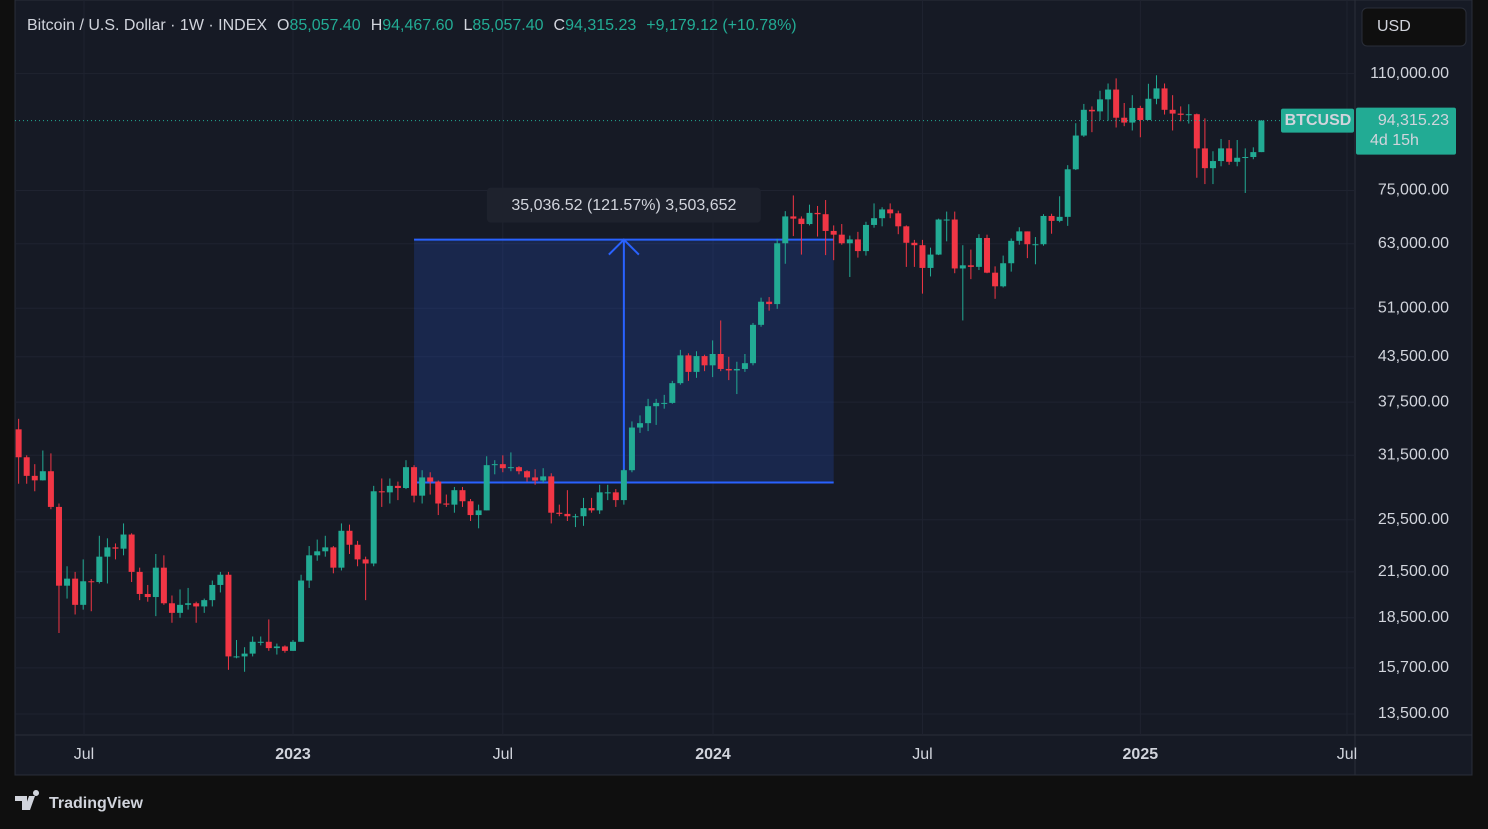 The width and height of the screenshot is (1488, 829). I want to click on ohlc-value: 85,057.40, so click(507, 25).